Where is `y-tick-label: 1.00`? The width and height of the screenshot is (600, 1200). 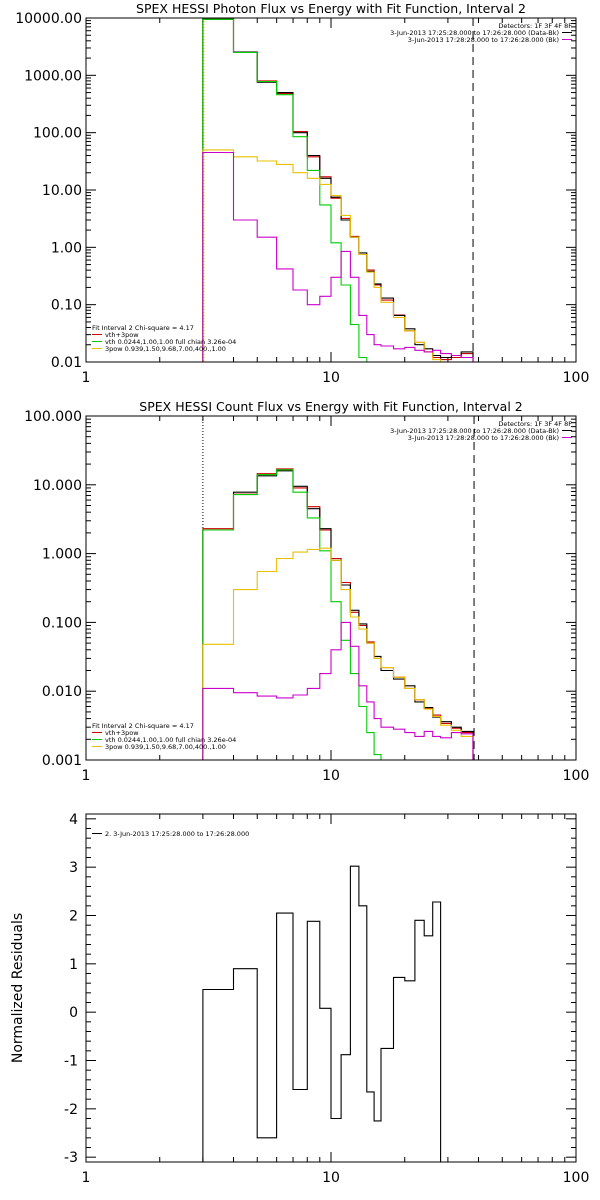 y-tick-label: 1.00 is located at coordinates (66, 248).